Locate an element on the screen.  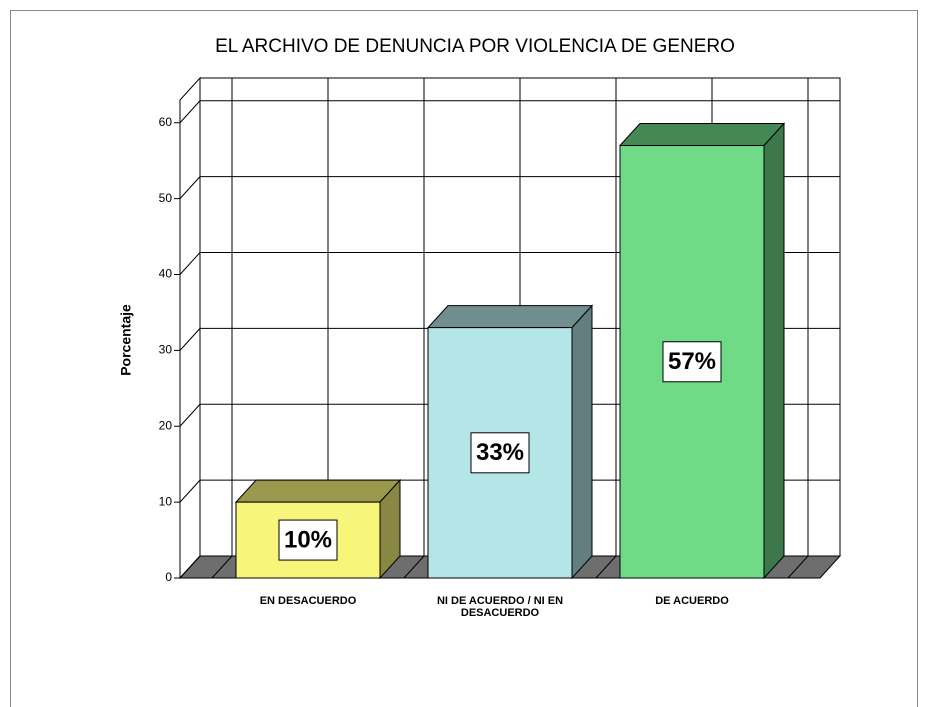
y-tick-label: 0 is located at coordinates (168, 577).